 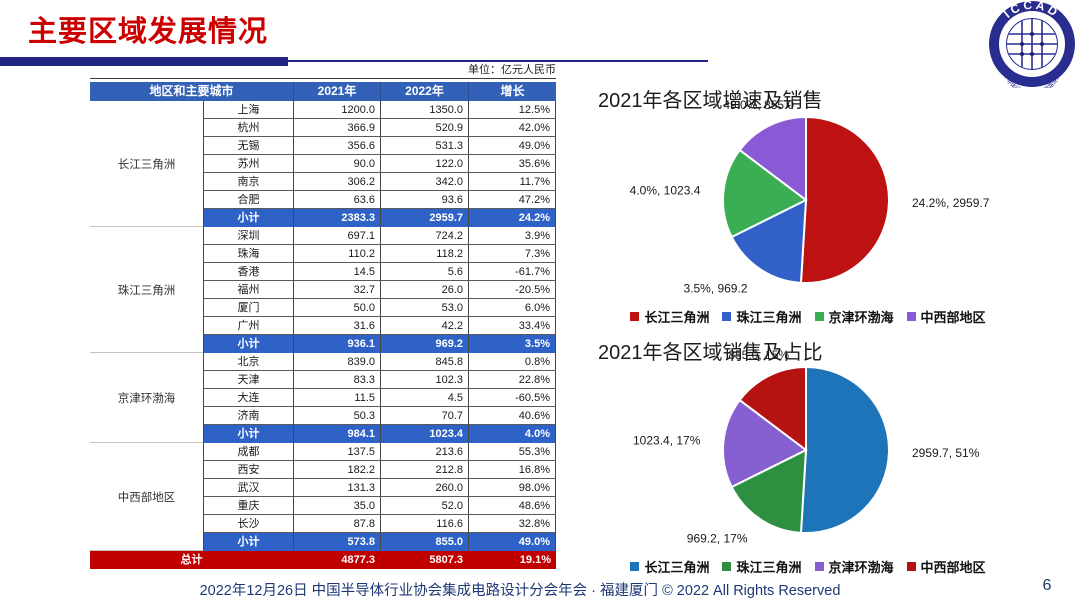 I want to click on city-cell: 香港, so click(x=248, y=272).